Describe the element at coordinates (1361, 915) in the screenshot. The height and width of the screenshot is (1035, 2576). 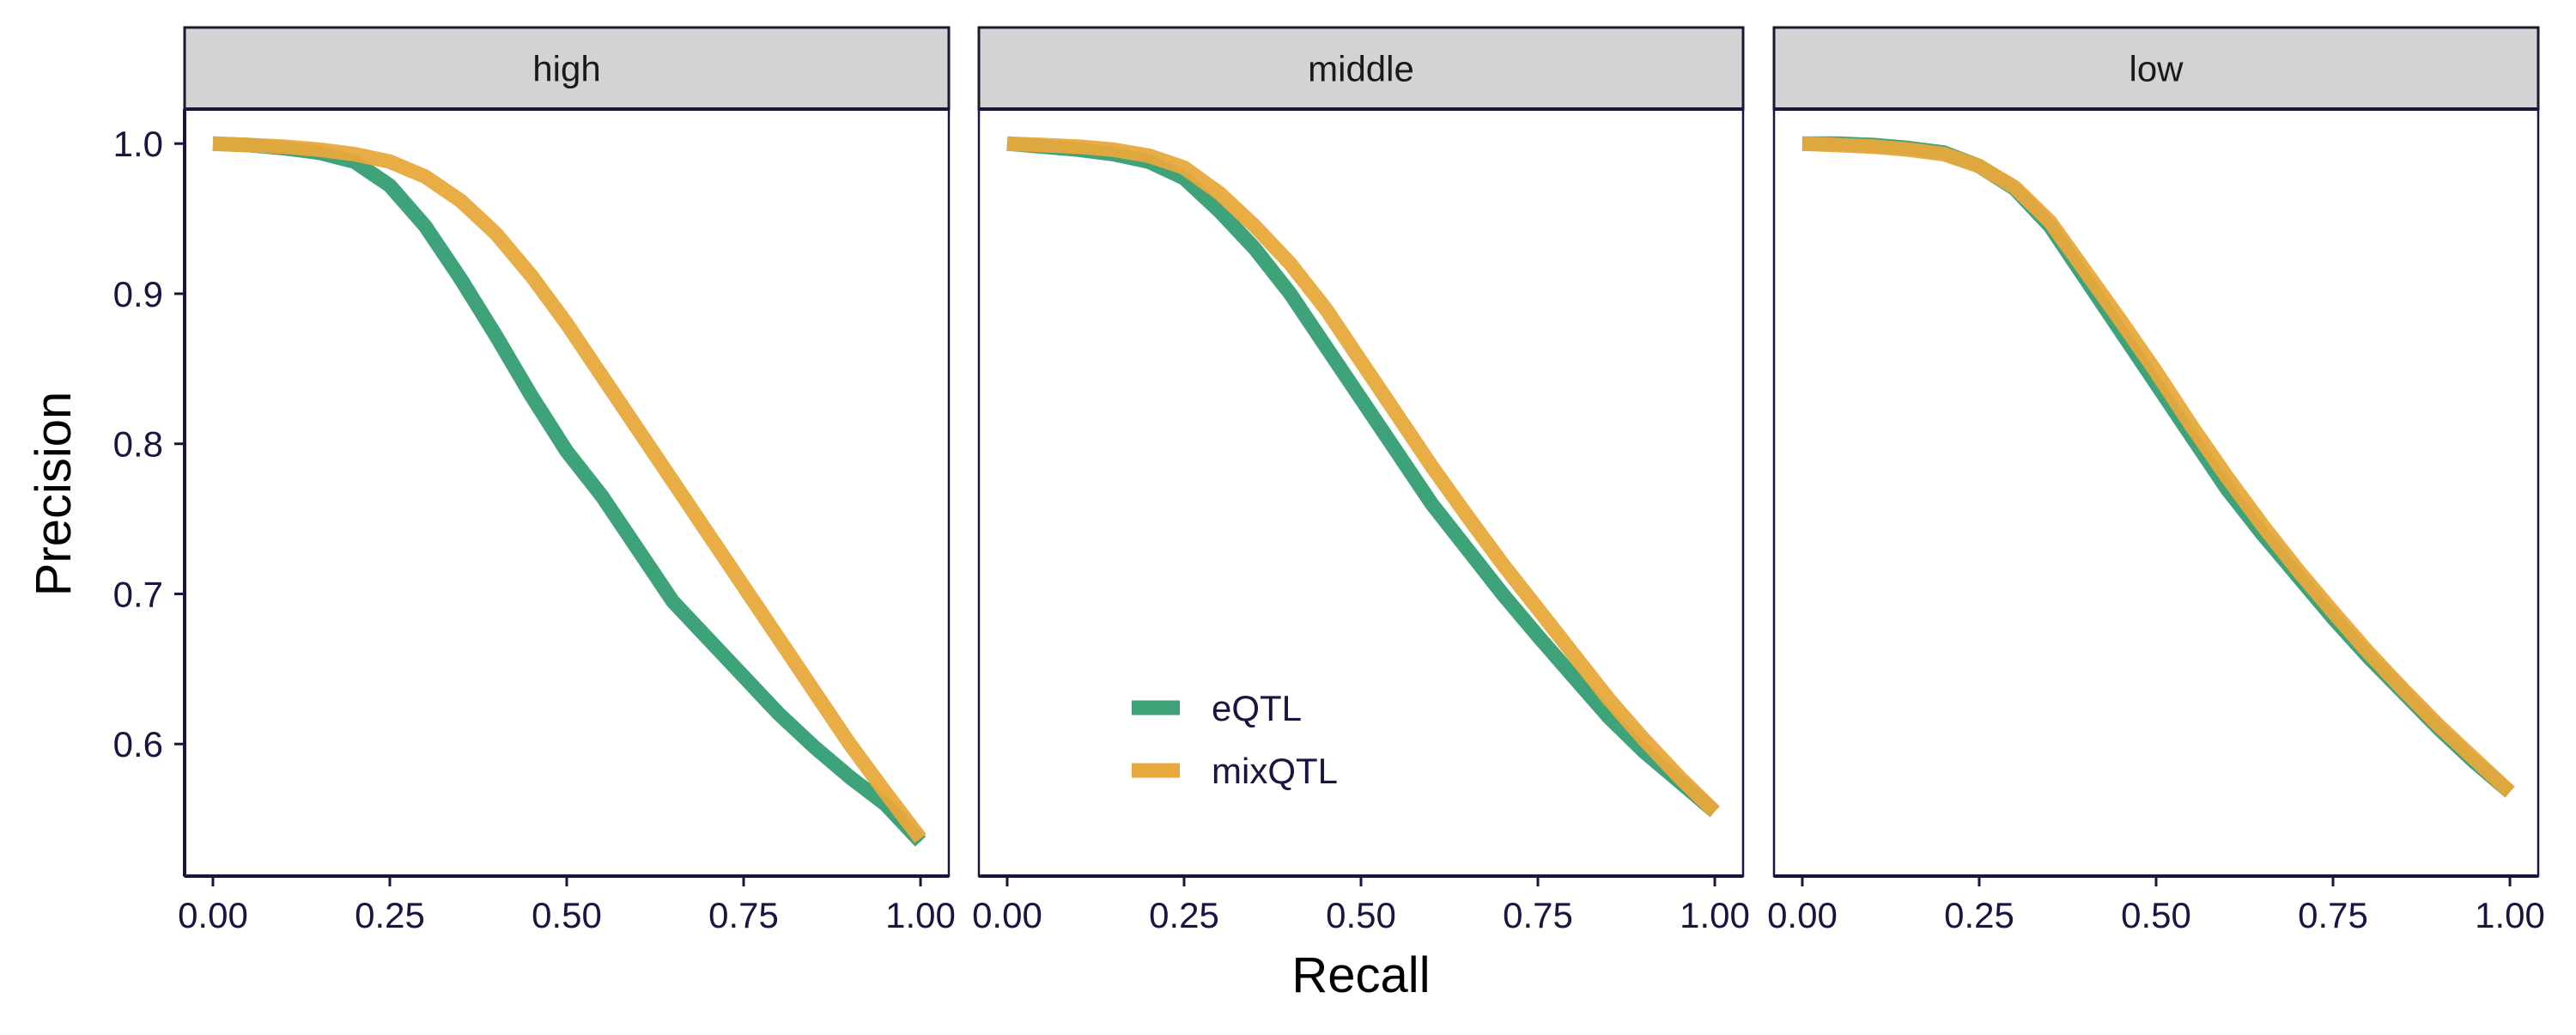
I see `x-tick-label-middle: 0.50` at that location.